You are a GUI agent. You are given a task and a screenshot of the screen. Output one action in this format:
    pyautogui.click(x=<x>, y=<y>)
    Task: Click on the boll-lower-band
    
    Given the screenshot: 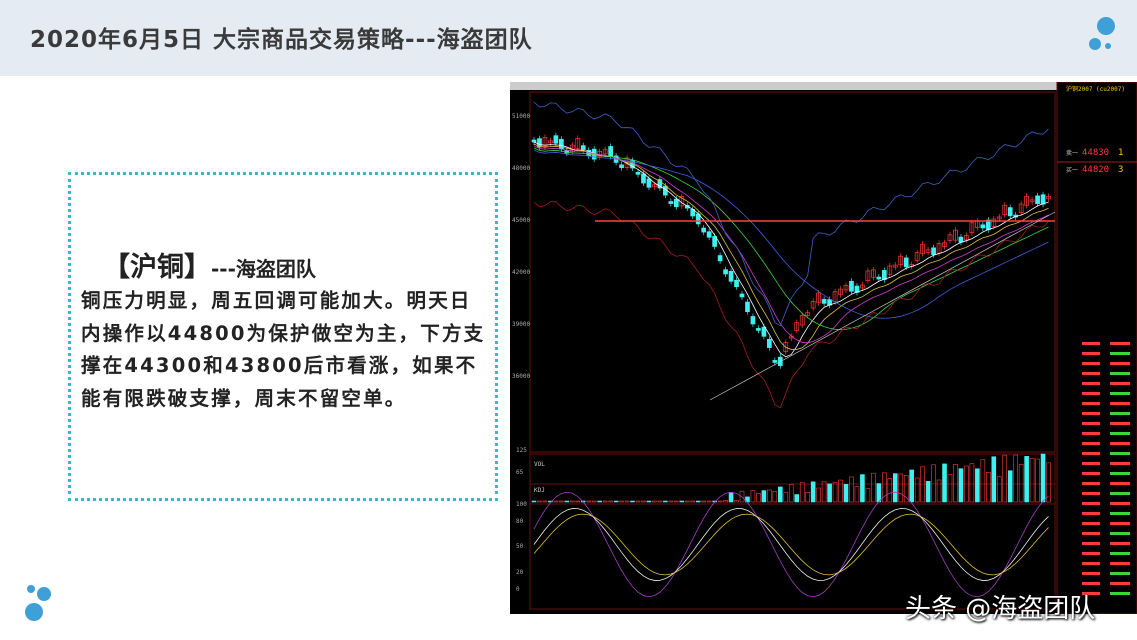 What is the action you would take?
    pyautogui.click(x=791, y=305)
    